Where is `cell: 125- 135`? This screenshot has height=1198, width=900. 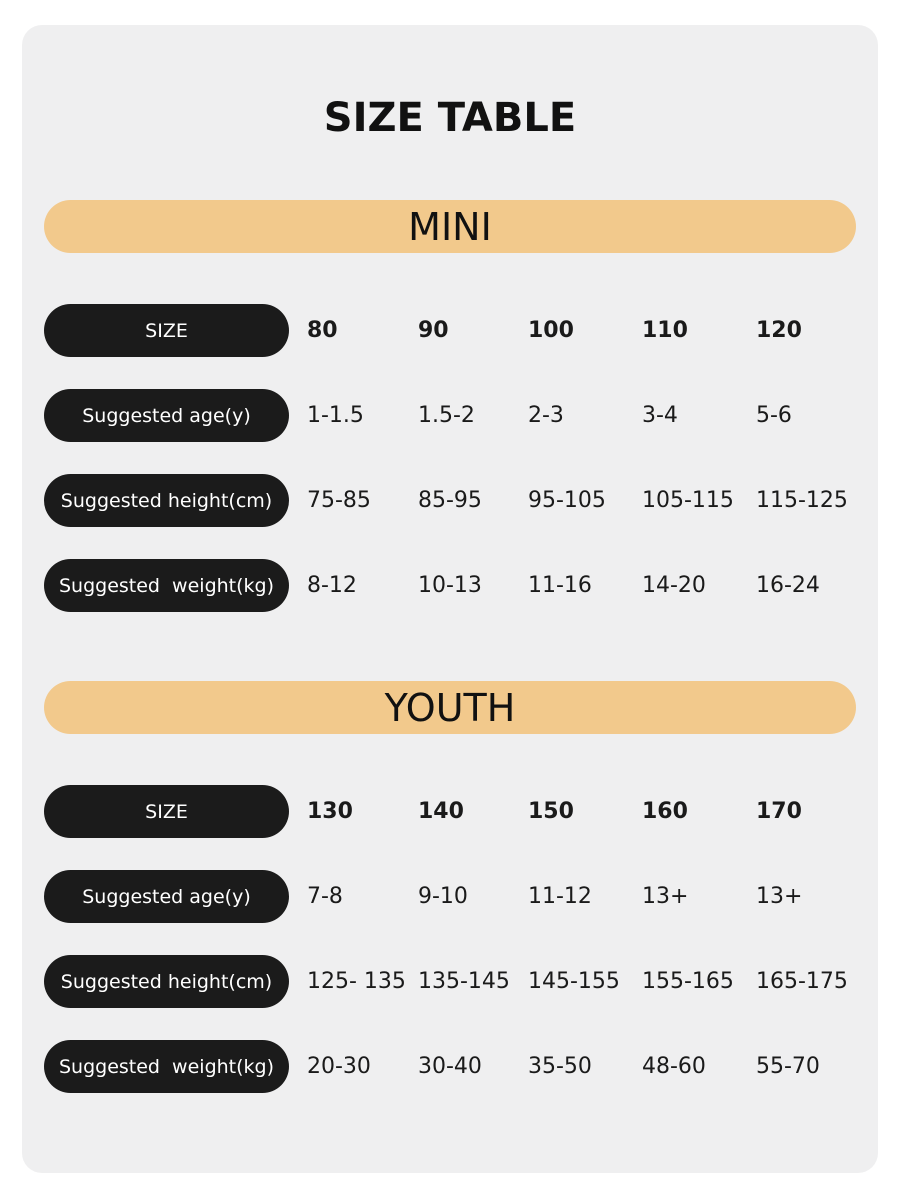
cell: 125- 135 is located at coordinates (356, 981).